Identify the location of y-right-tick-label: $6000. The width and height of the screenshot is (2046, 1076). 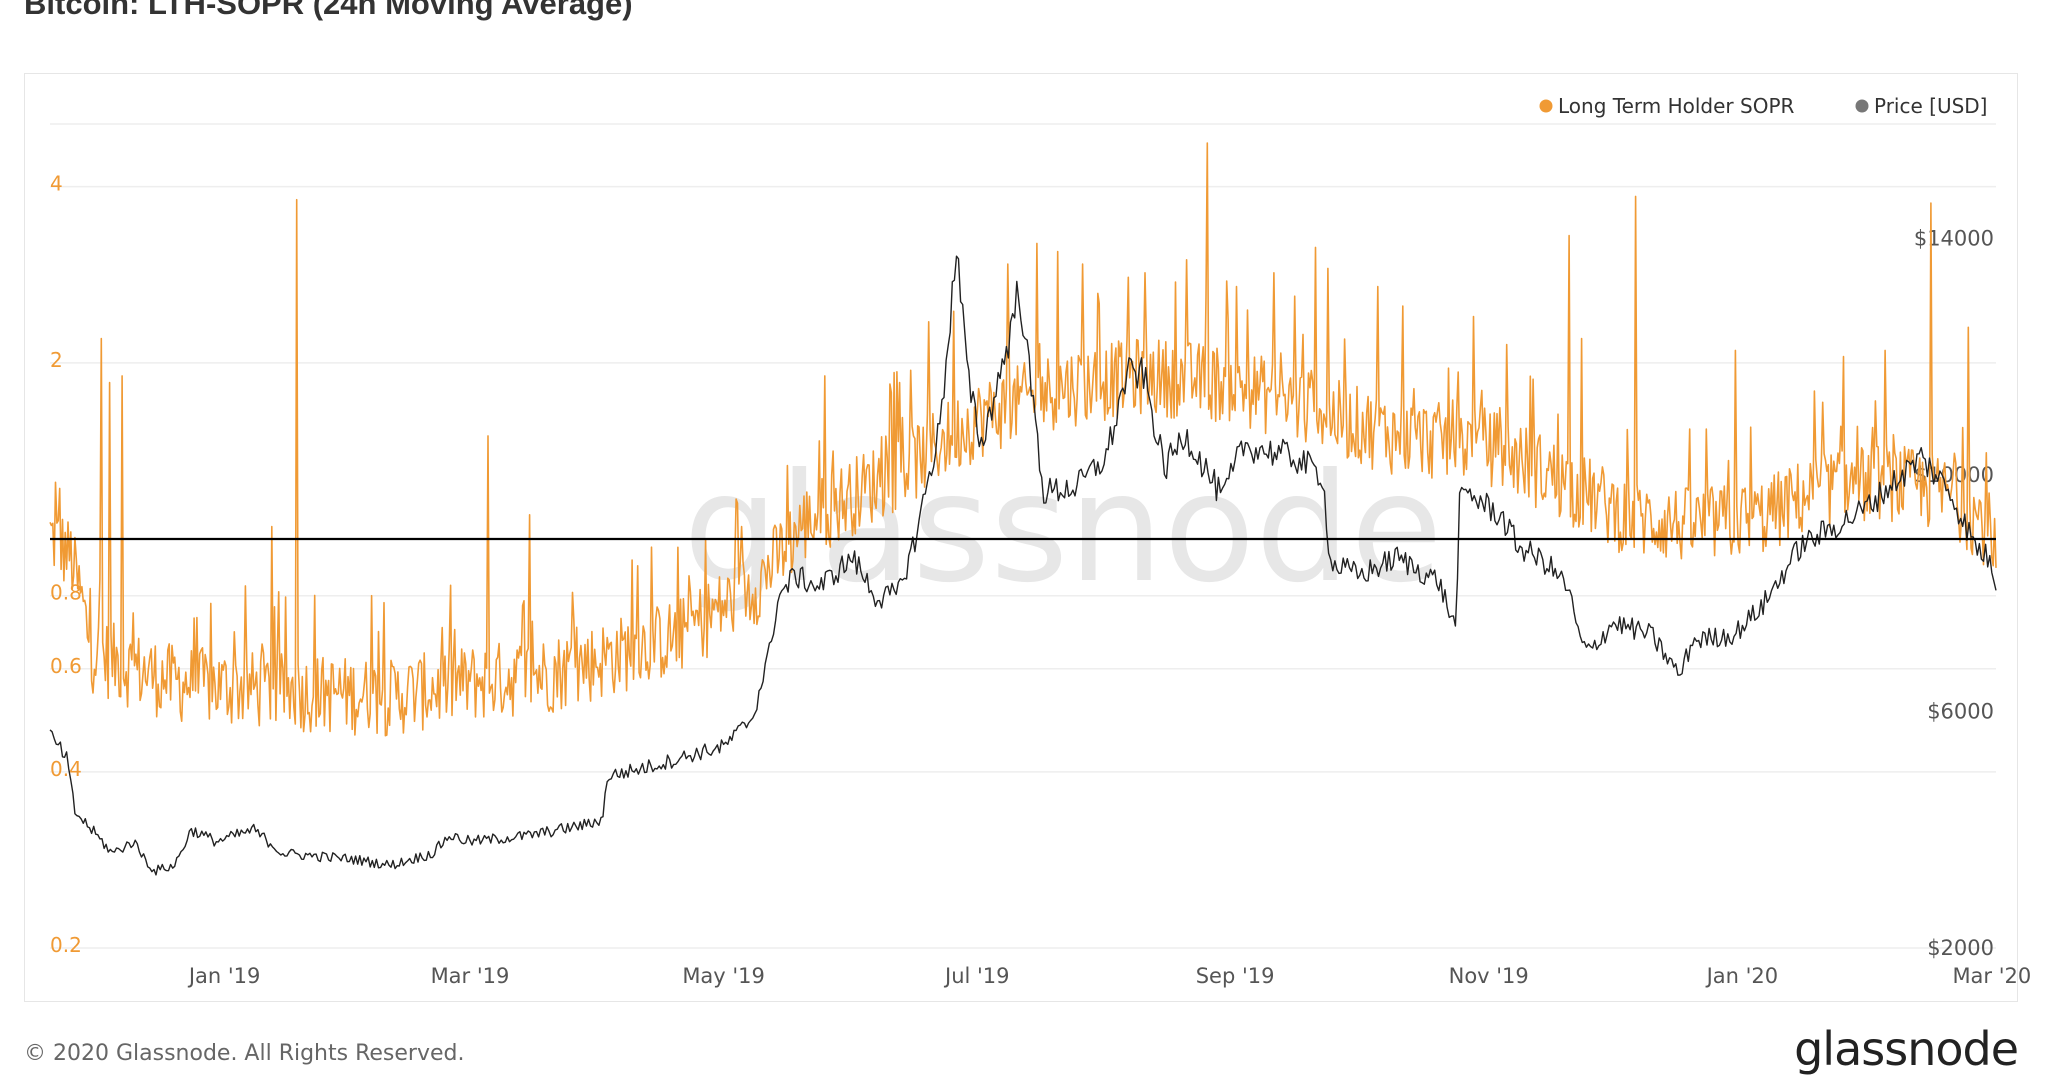
(1960, 711).